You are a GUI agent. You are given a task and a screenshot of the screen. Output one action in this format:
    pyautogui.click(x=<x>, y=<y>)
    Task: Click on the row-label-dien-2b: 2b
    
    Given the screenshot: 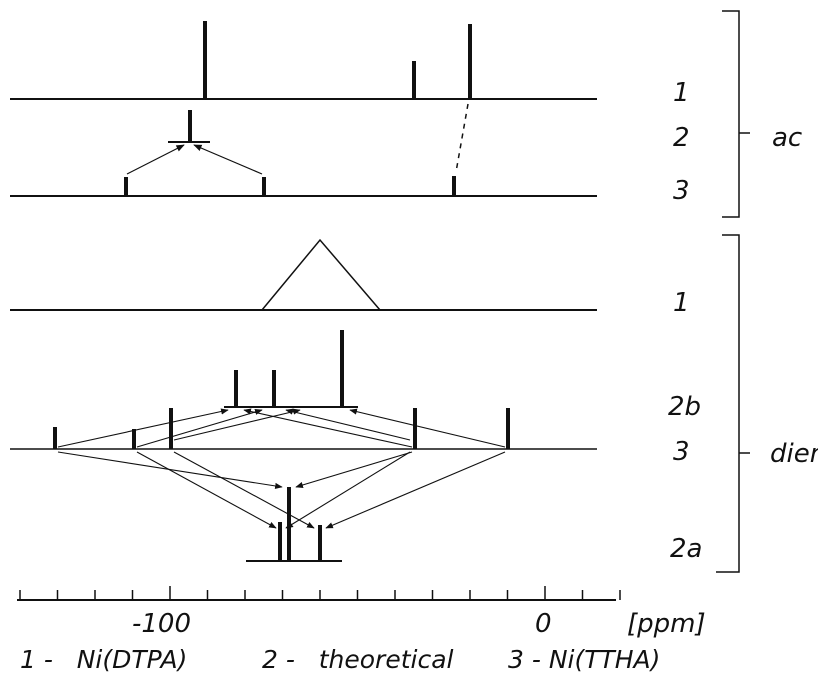 What is the action you would take?
    pyautogui.click(x=684, y=407)
    